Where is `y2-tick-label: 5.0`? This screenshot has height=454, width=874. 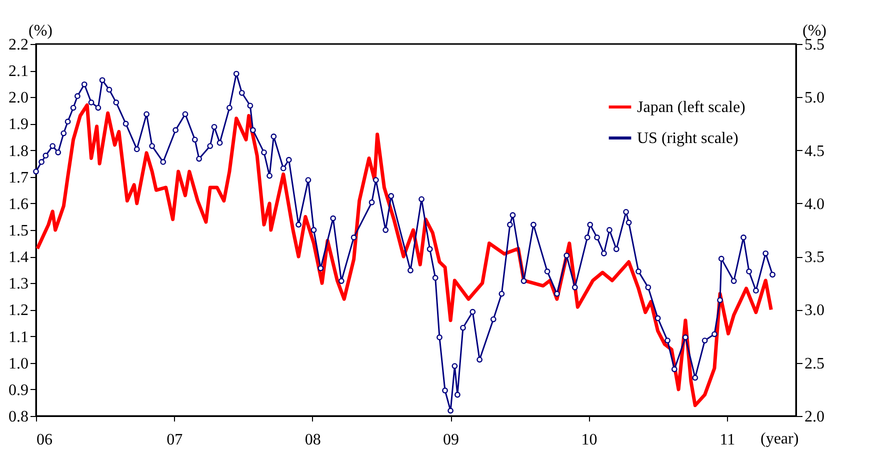 y2-tick-label: 5.0 is located at coordinates (814, 98).